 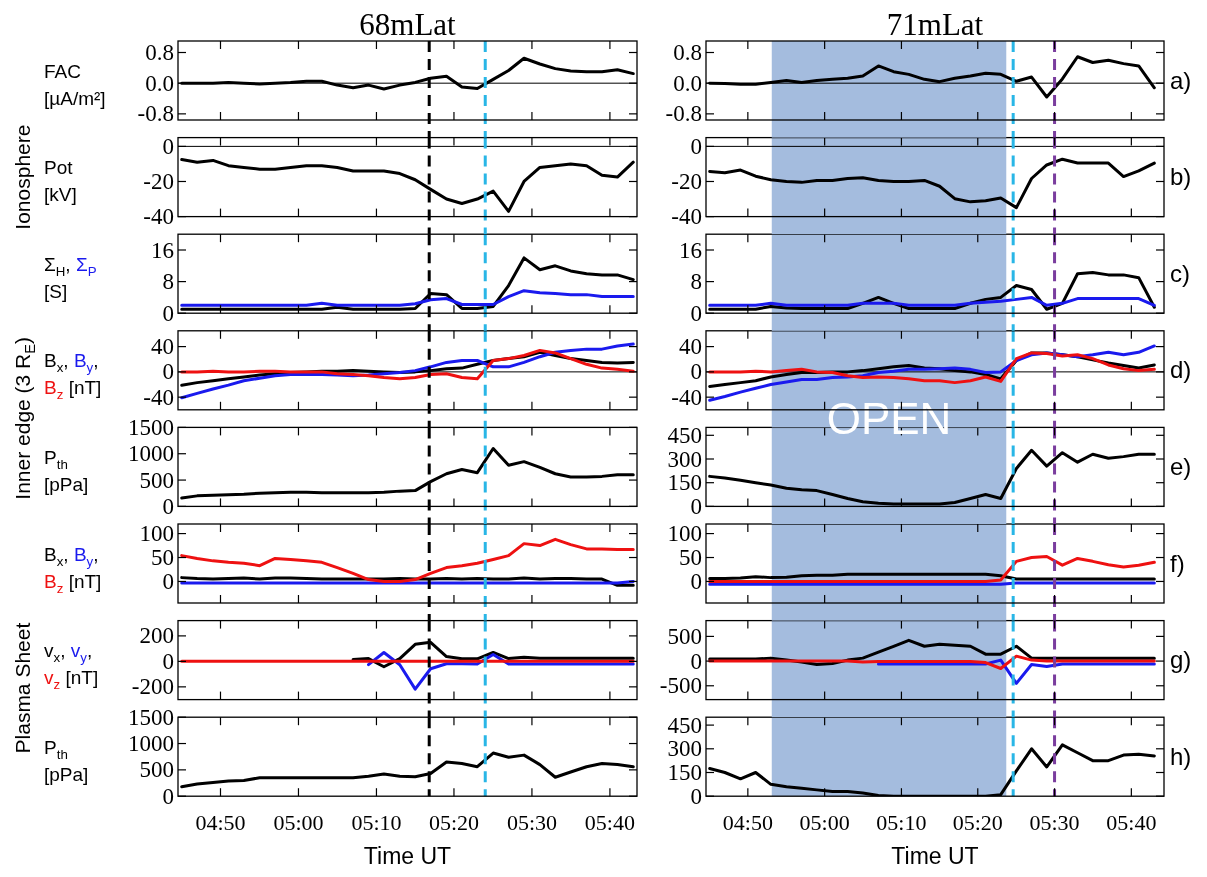 I want to click on chart-title: 71mLat, so click(x=935, y=24).